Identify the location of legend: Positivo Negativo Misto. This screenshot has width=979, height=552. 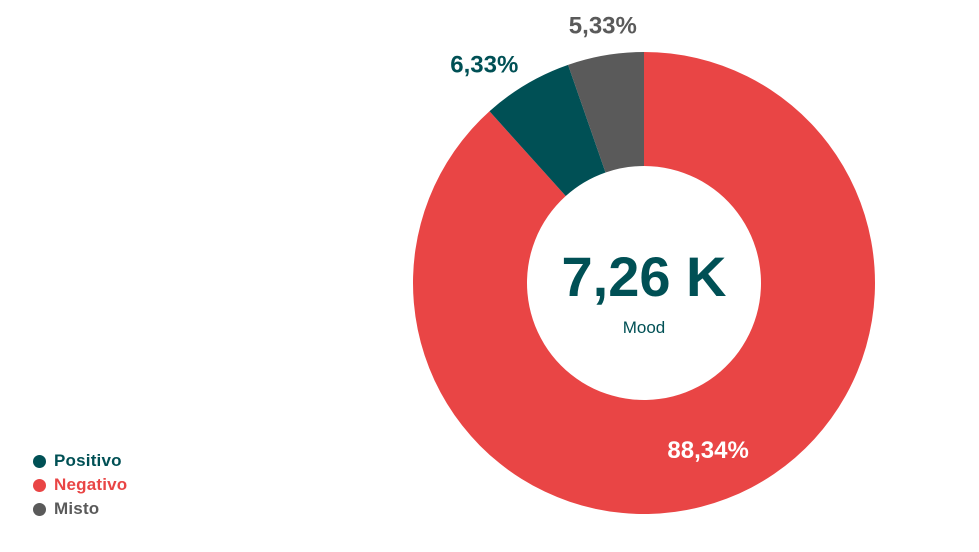
(80, 485).